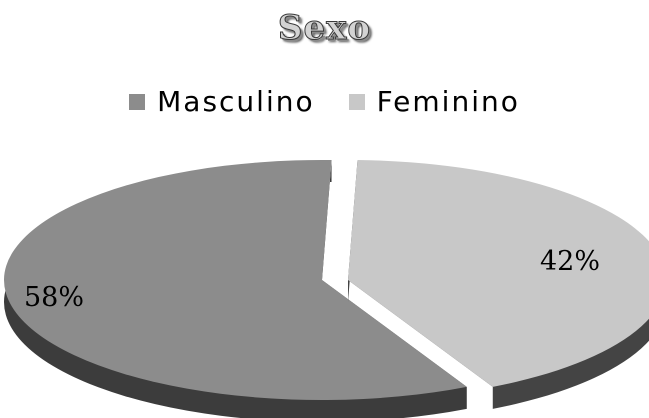  Describe the element at coordinates (54, 297) in the screenshot. I see `data-label-masculino: 58%` at that location.